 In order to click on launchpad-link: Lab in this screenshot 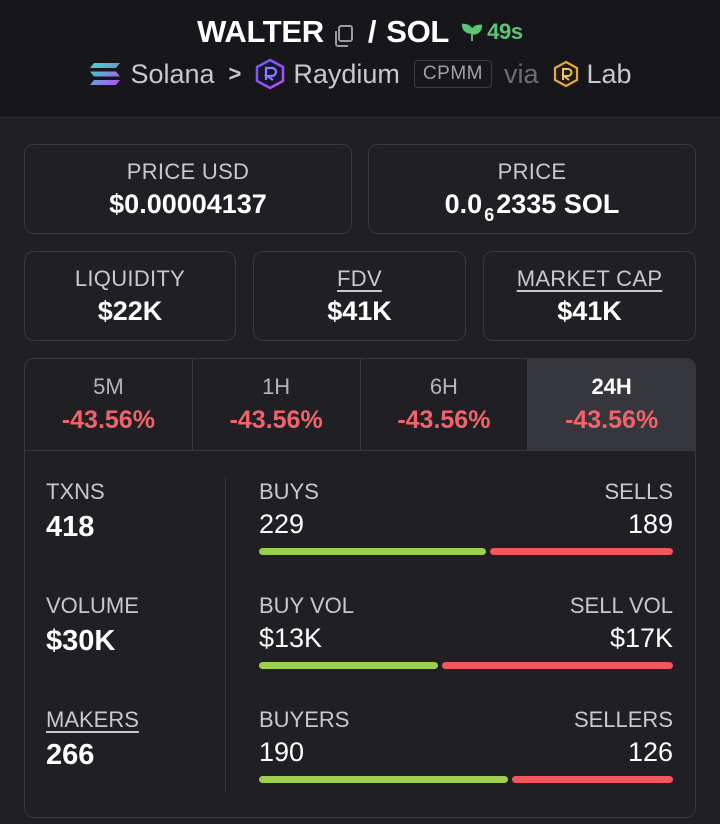, I will do `click(609, 73)`.